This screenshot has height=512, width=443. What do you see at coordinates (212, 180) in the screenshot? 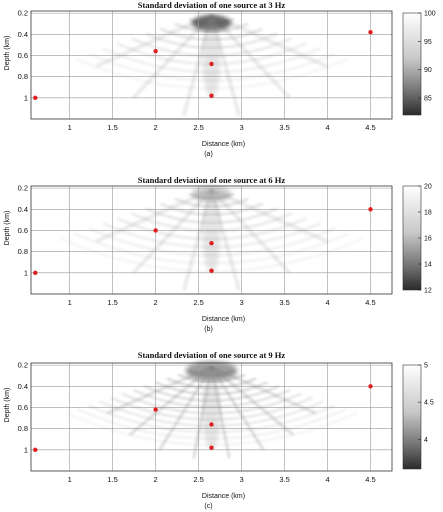
I see `chart-title: Standard deviation of one source at 6 Hz` at bounding box center [212, 180].